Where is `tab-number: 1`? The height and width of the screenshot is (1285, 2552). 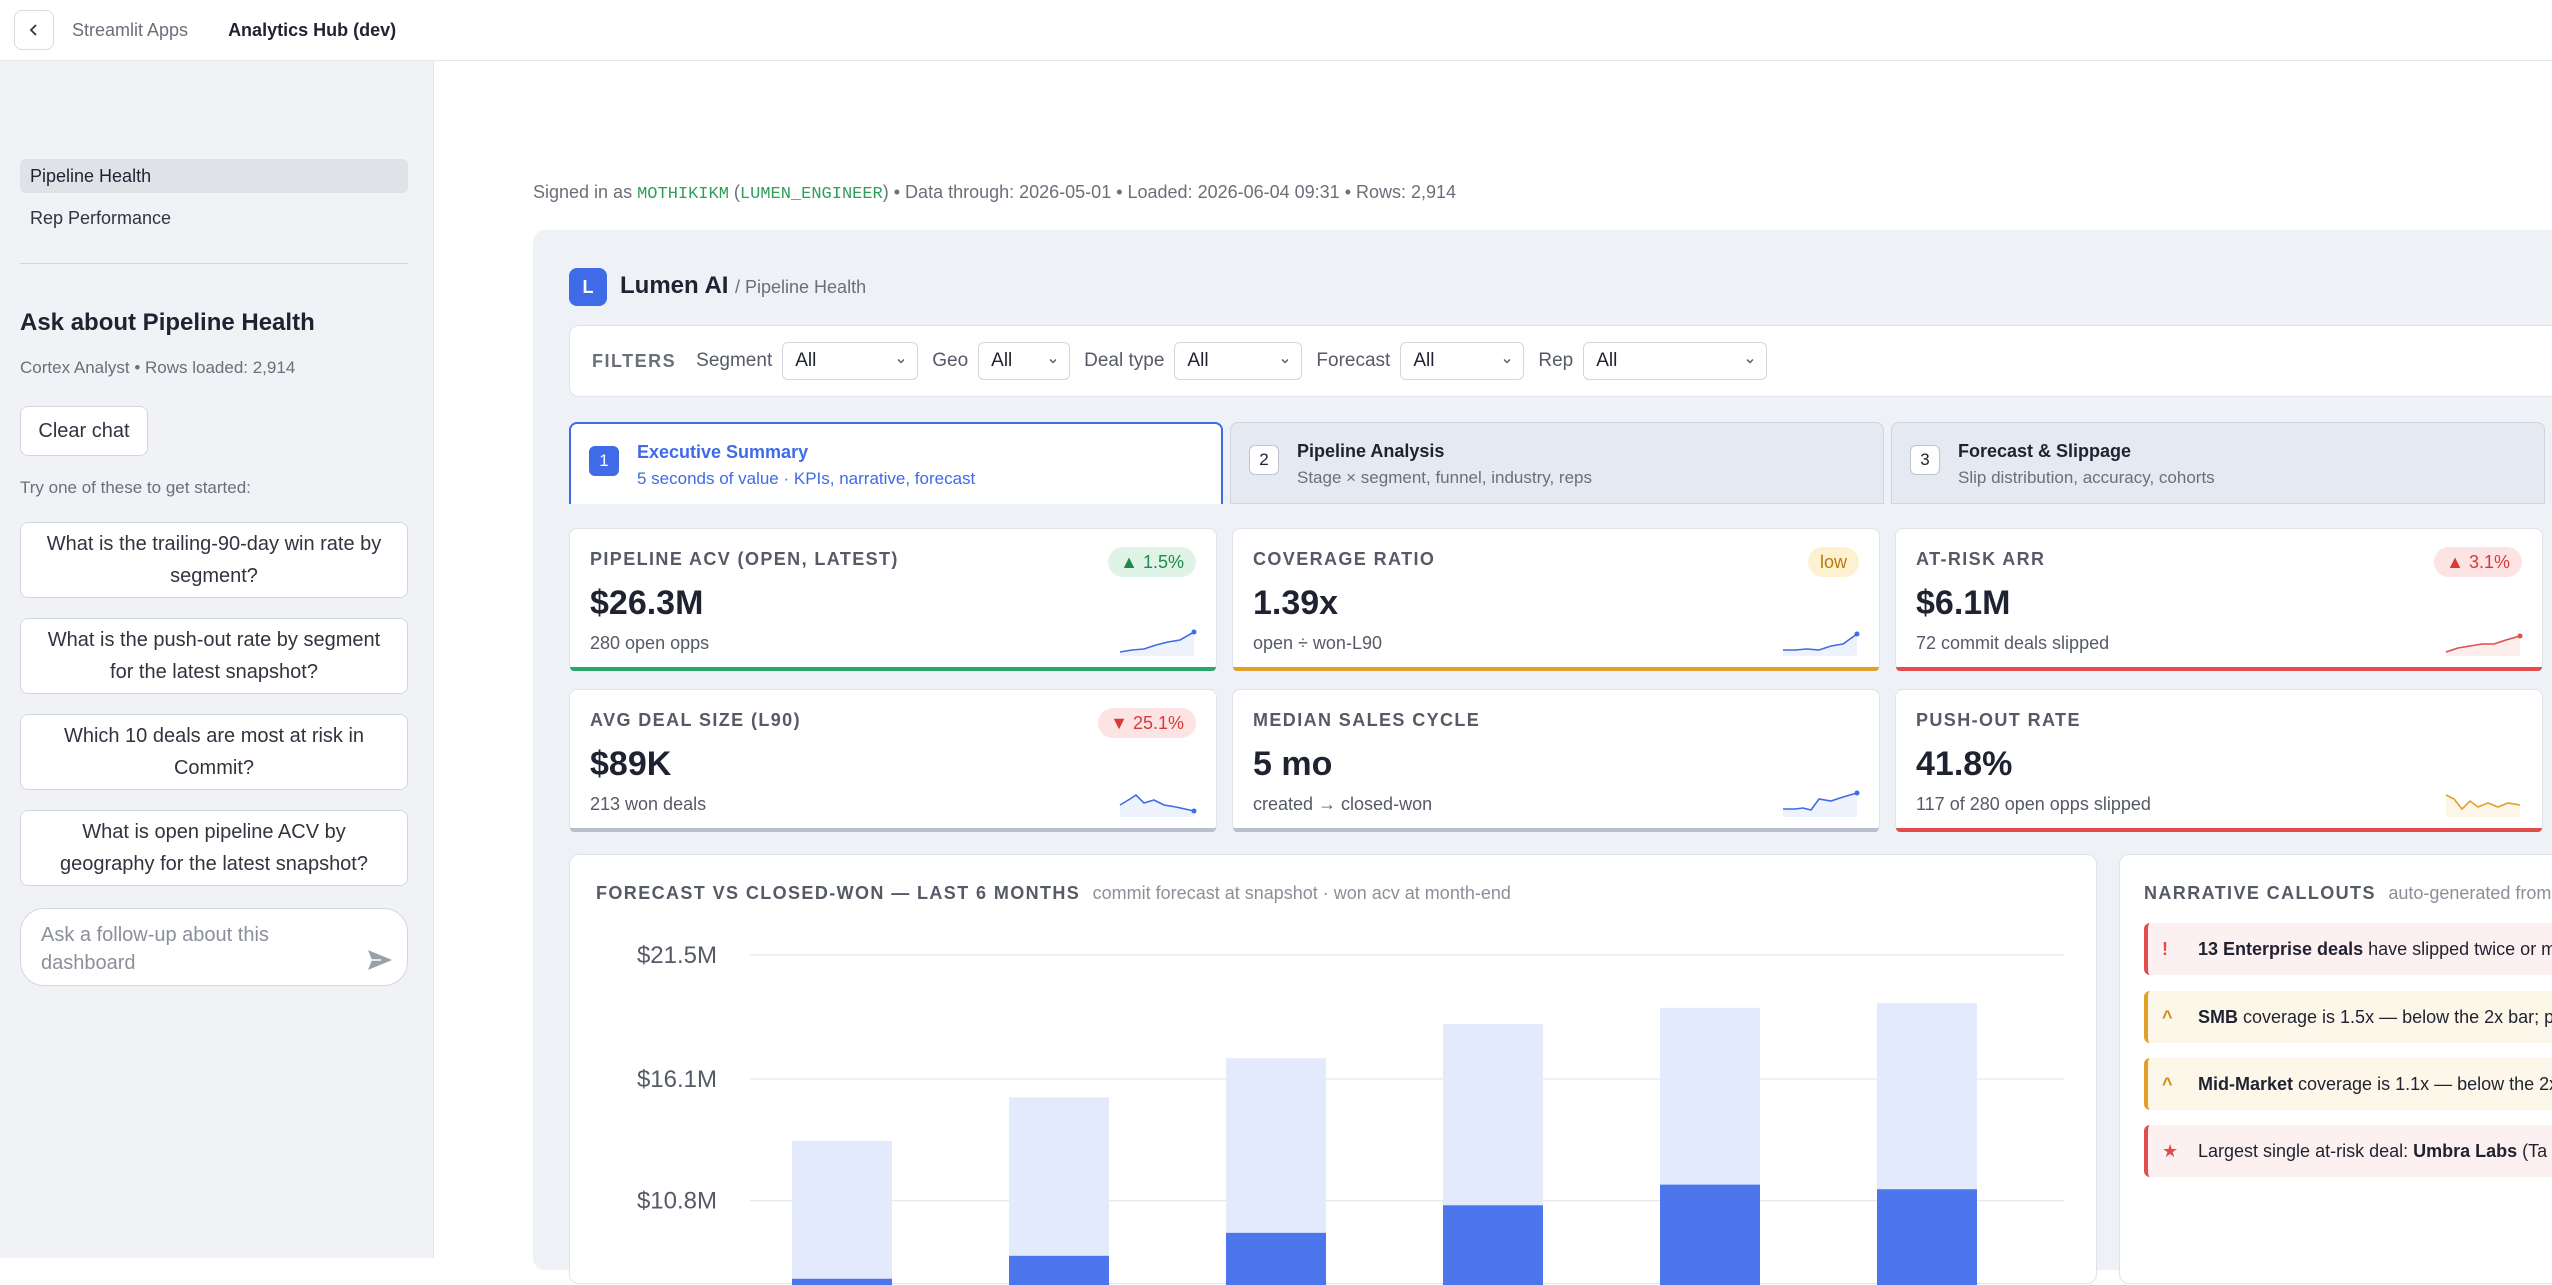 tab-number: 1 is located at coordinates (604, 461).